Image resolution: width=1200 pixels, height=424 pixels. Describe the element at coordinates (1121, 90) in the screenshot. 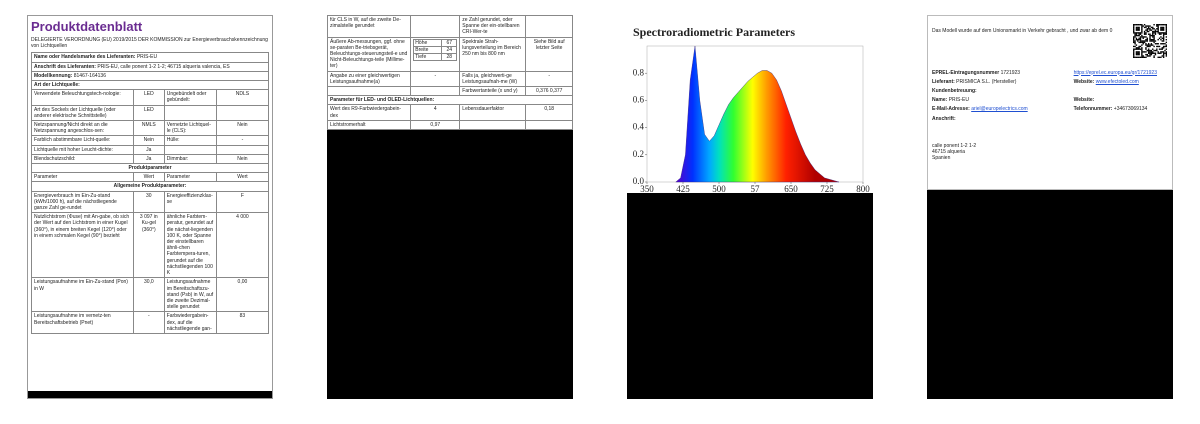

I see `info-cell` at that location.